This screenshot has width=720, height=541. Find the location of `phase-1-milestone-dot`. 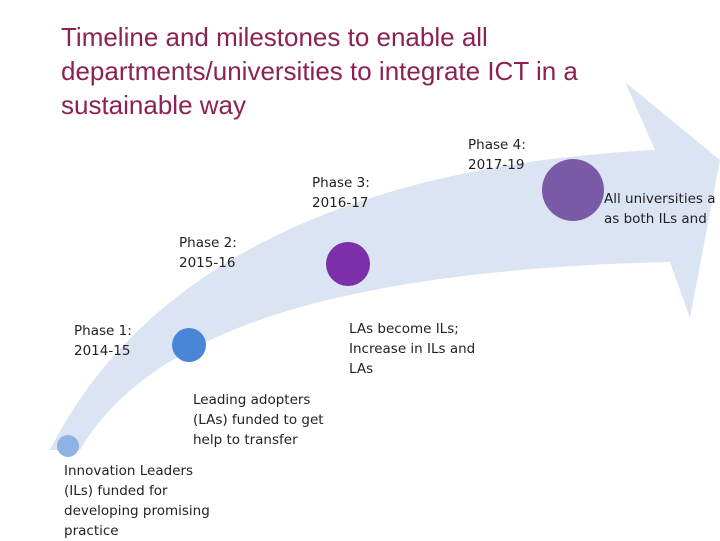

phase-1-milestone-dot is located at coordinates (189, 345).